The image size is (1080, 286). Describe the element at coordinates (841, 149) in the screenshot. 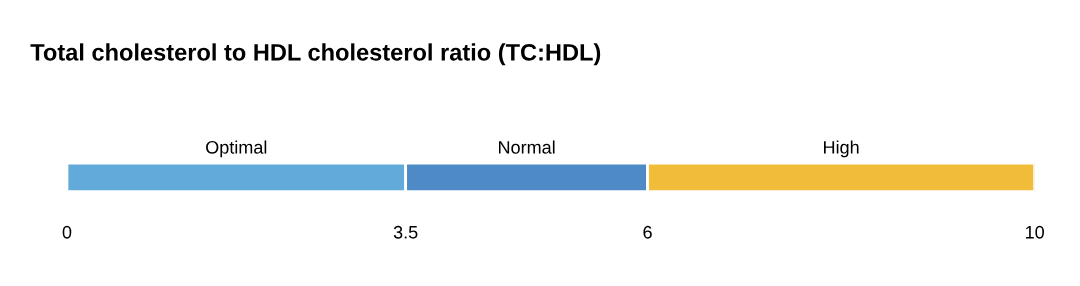

I see `series-label: High` at that location.